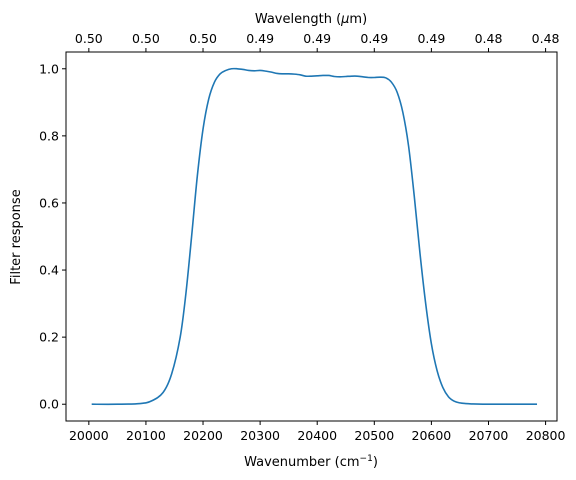 The width and height of the screenshot is (576, 480). What do you see at coordinates (311, 462) in the screenshot?
I see `x-axis-label: Wavenumber (cm−1)` at bounding box center [311, 462].